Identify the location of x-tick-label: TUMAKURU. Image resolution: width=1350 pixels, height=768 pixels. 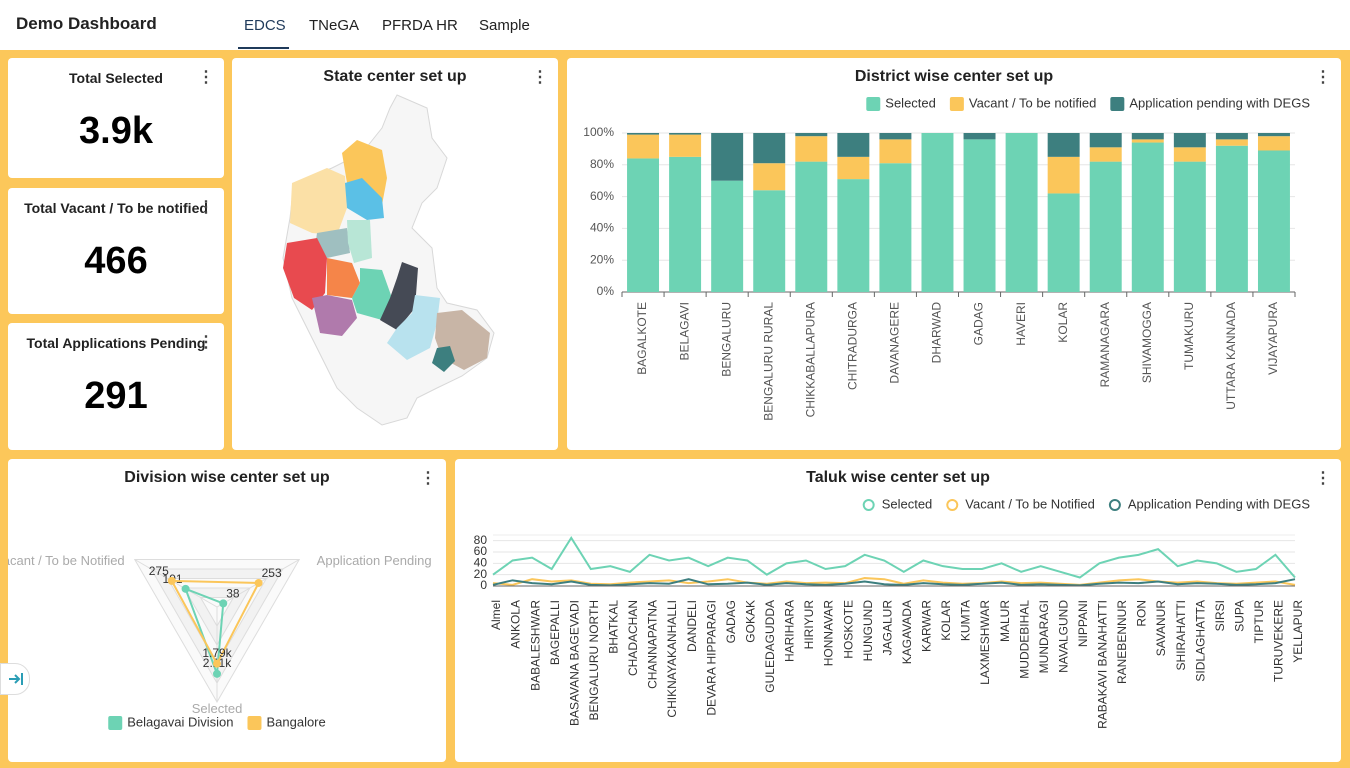
(1189, 336).